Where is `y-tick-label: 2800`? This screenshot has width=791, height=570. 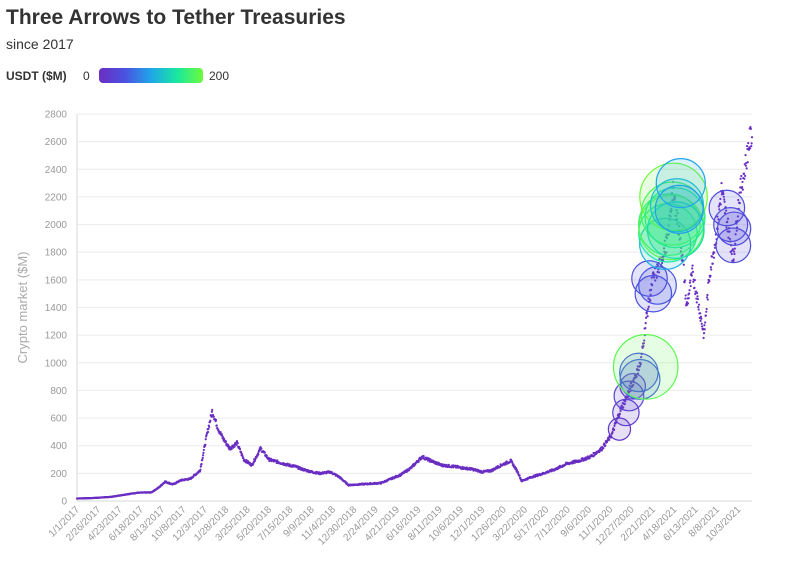
y-tick-label: 2800 is located at coordinates (56, 115).